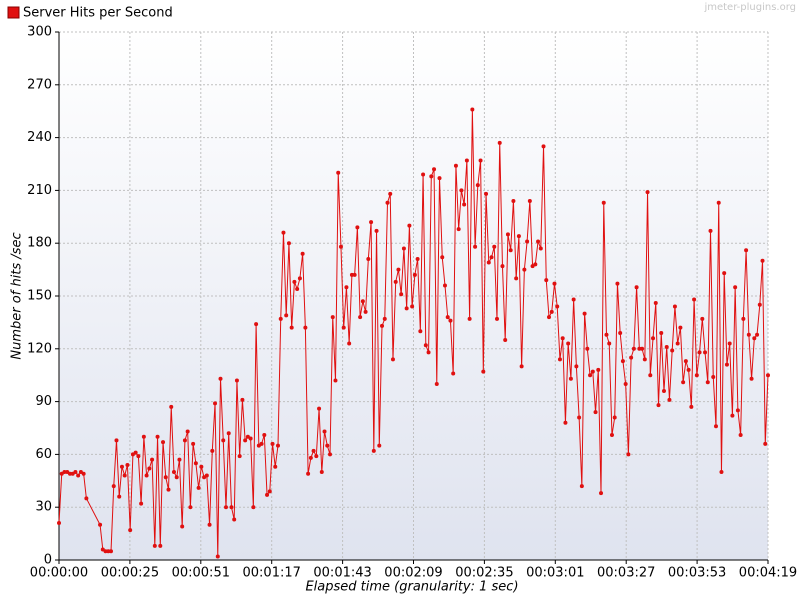 The width and height of the screenshot is (800, 604). I want to click on x-tick-label: 00:02:09, so click(413, 573).